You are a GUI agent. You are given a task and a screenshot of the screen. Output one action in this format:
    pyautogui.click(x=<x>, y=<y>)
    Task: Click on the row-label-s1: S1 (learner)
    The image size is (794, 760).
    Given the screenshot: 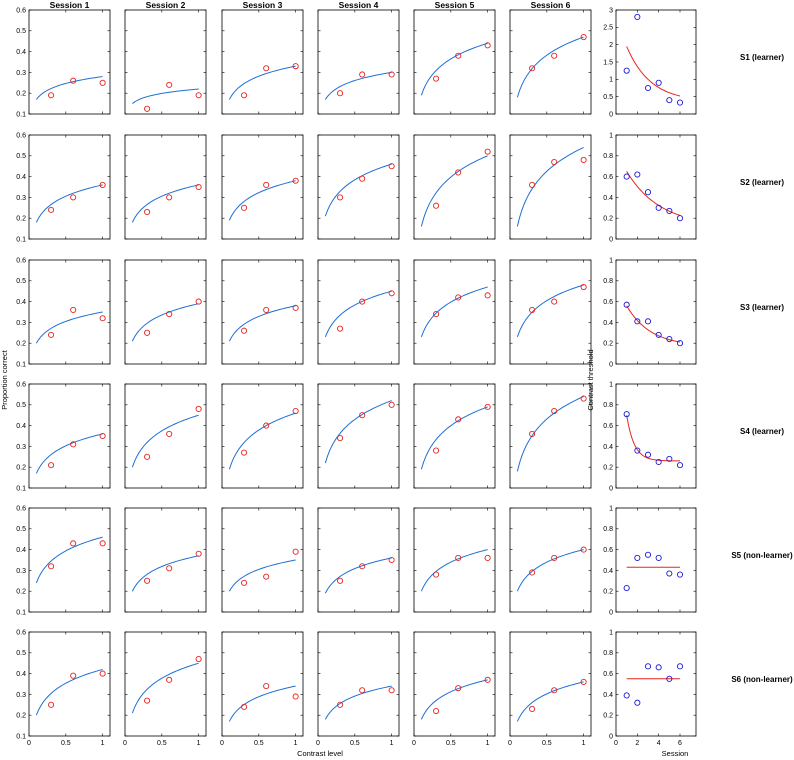 What is the action you would take?
    pyautogui.click(x=762, y=57)
    